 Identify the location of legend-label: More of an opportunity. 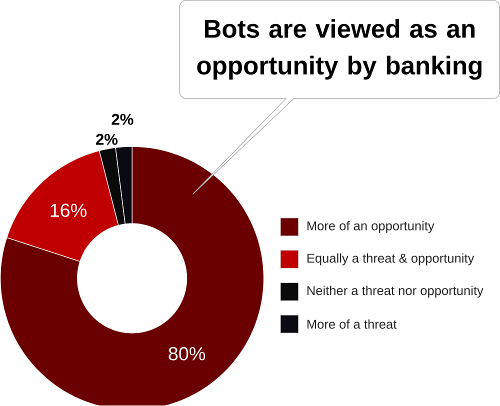
(370, 227).